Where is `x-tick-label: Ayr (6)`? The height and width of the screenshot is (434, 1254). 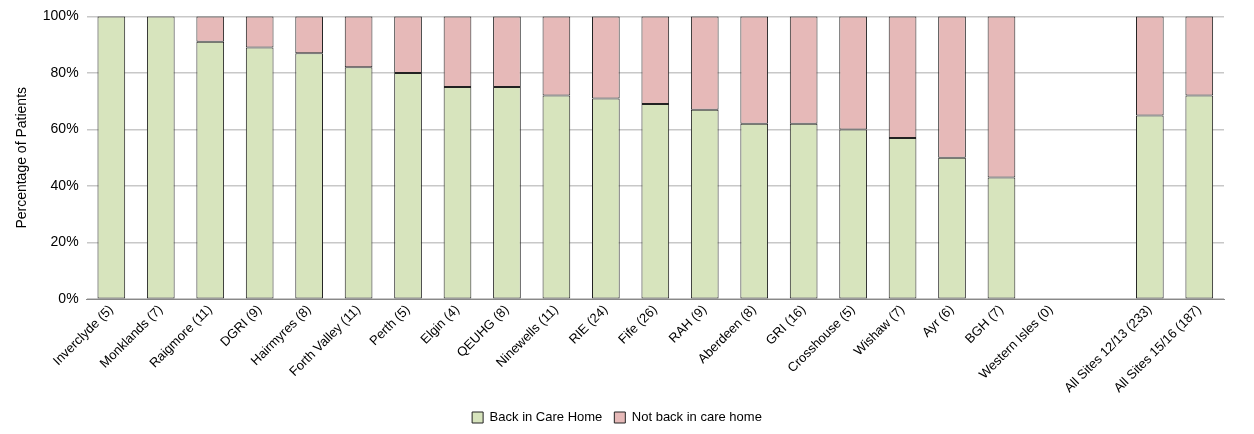 x-tick-label: Ayr (6) is located at coordinates (937, 320).